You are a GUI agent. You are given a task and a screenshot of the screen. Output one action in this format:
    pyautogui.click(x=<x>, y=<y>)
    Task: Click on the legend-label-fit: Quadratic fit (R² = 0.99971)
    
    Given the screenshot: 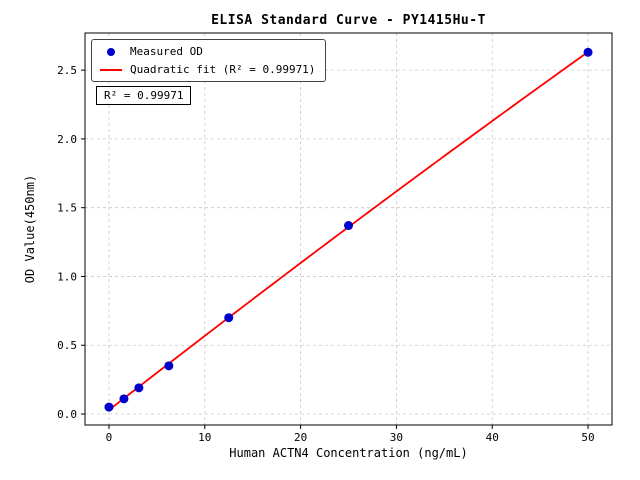 What is the action you would take?
    pyautogui.click(x=223, y=69)
    